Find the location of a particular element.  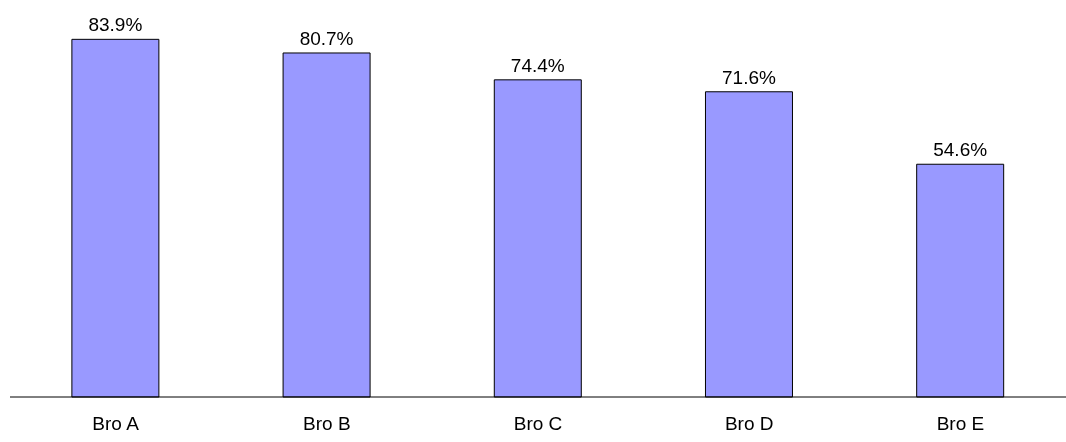

data-label: 54.6% is located at coordinates (960, 150).